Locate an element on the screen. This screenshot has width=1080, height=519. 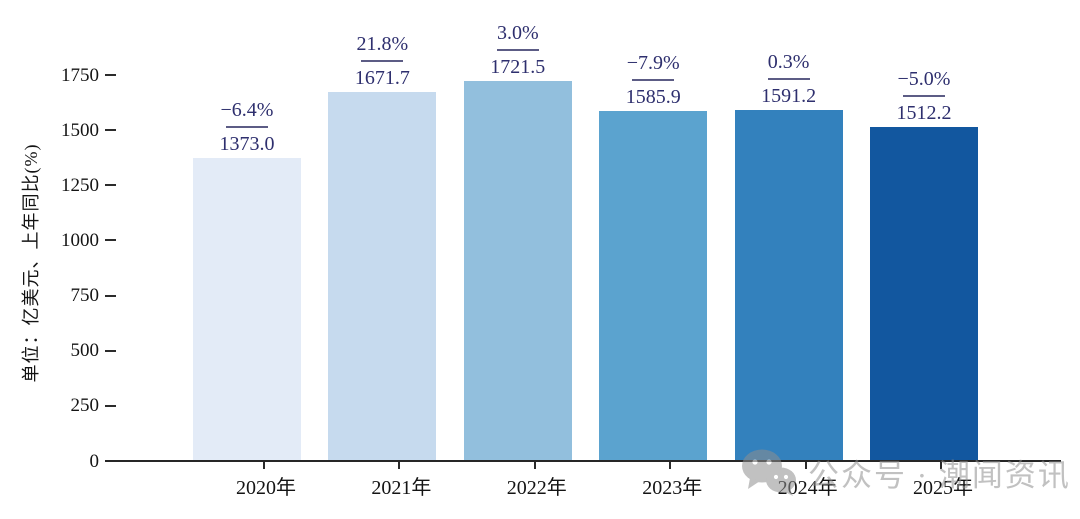
x-tick-label: 2021年 is located at coordinates (401, 488).